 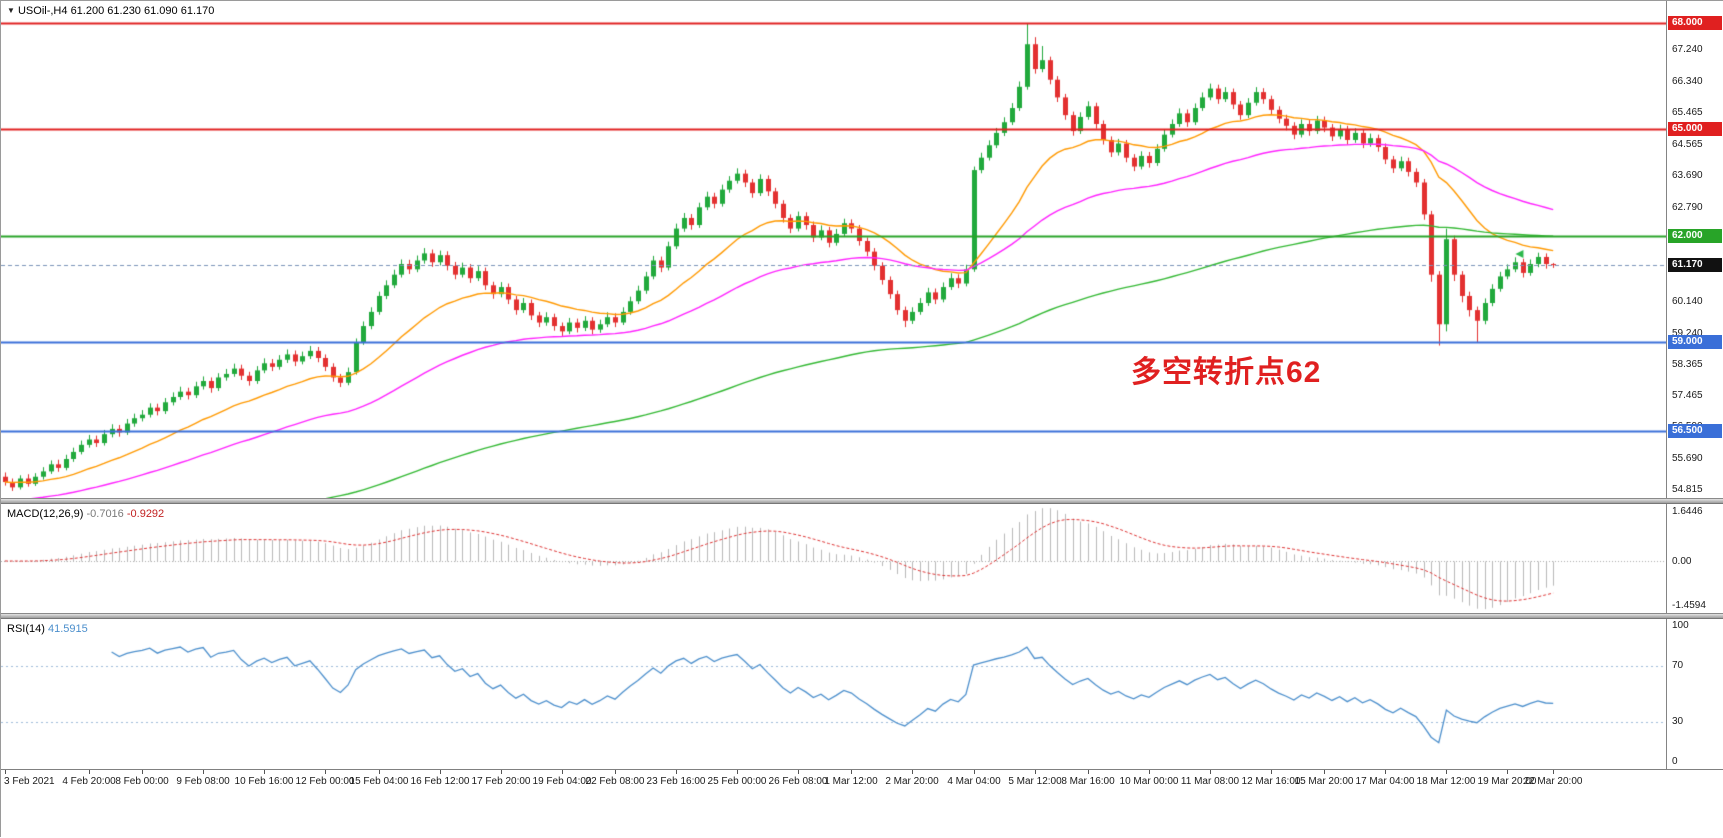 I want to click on time-axis-label: 11 Mar 08:00, so click(x=1210, y=781).